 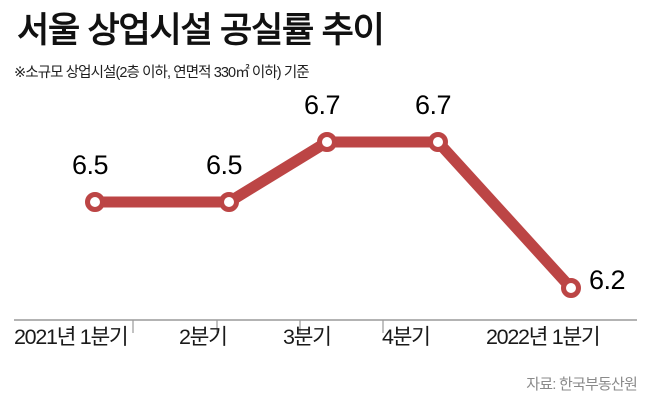 What do you see at coordinates (543, 337) in the screenshot?
I see `x-axis-label-4: 2022년 1분기` at bounding box center [543, 337].